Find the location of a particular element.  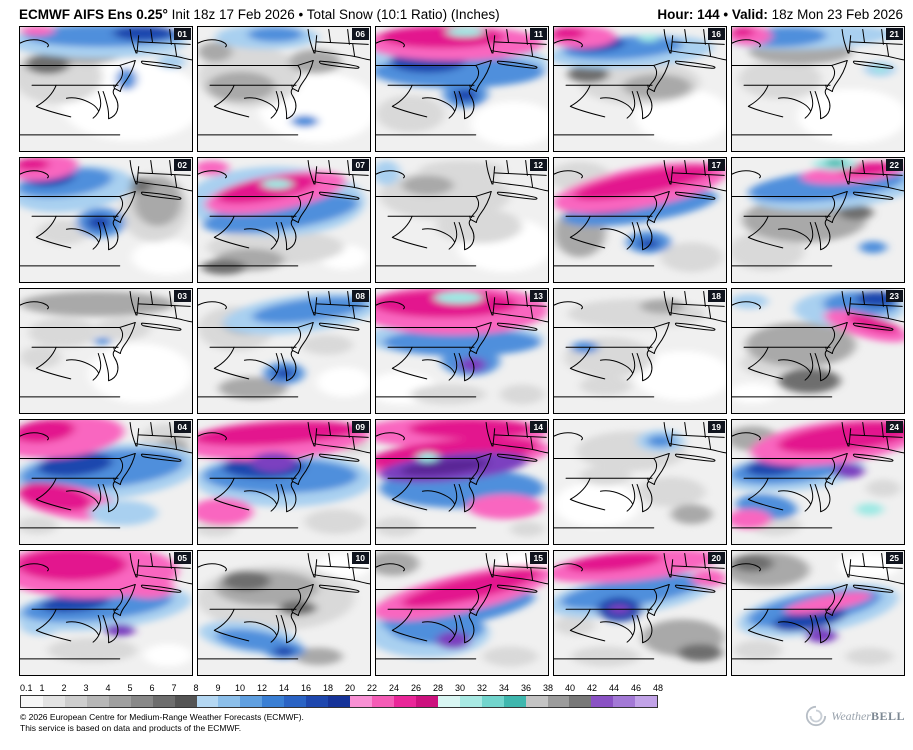

colorbar-tick-label: 18 is located at coordinates (328, 688).